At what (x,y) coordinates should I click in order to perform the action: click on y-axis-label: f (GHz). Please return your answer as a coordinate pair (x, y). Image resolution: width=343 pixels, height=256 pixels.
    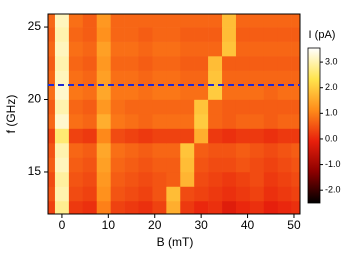
    Looking at the image, I should click on (11, 114).